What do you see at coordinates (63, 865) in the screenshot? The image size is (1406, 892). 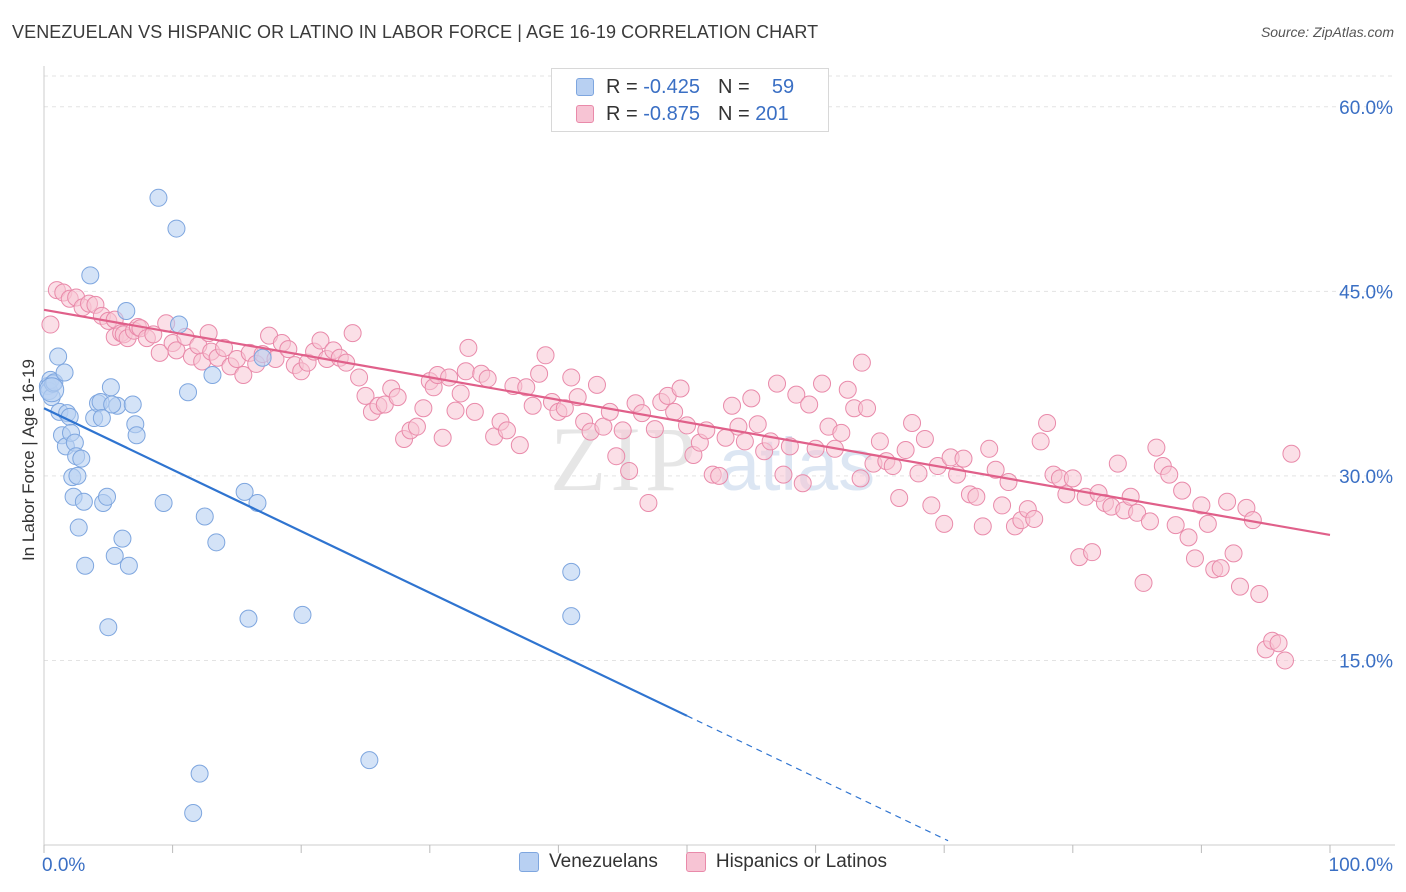 I see `x-tick-label: 0.0%` at bounding box center [63, 865].